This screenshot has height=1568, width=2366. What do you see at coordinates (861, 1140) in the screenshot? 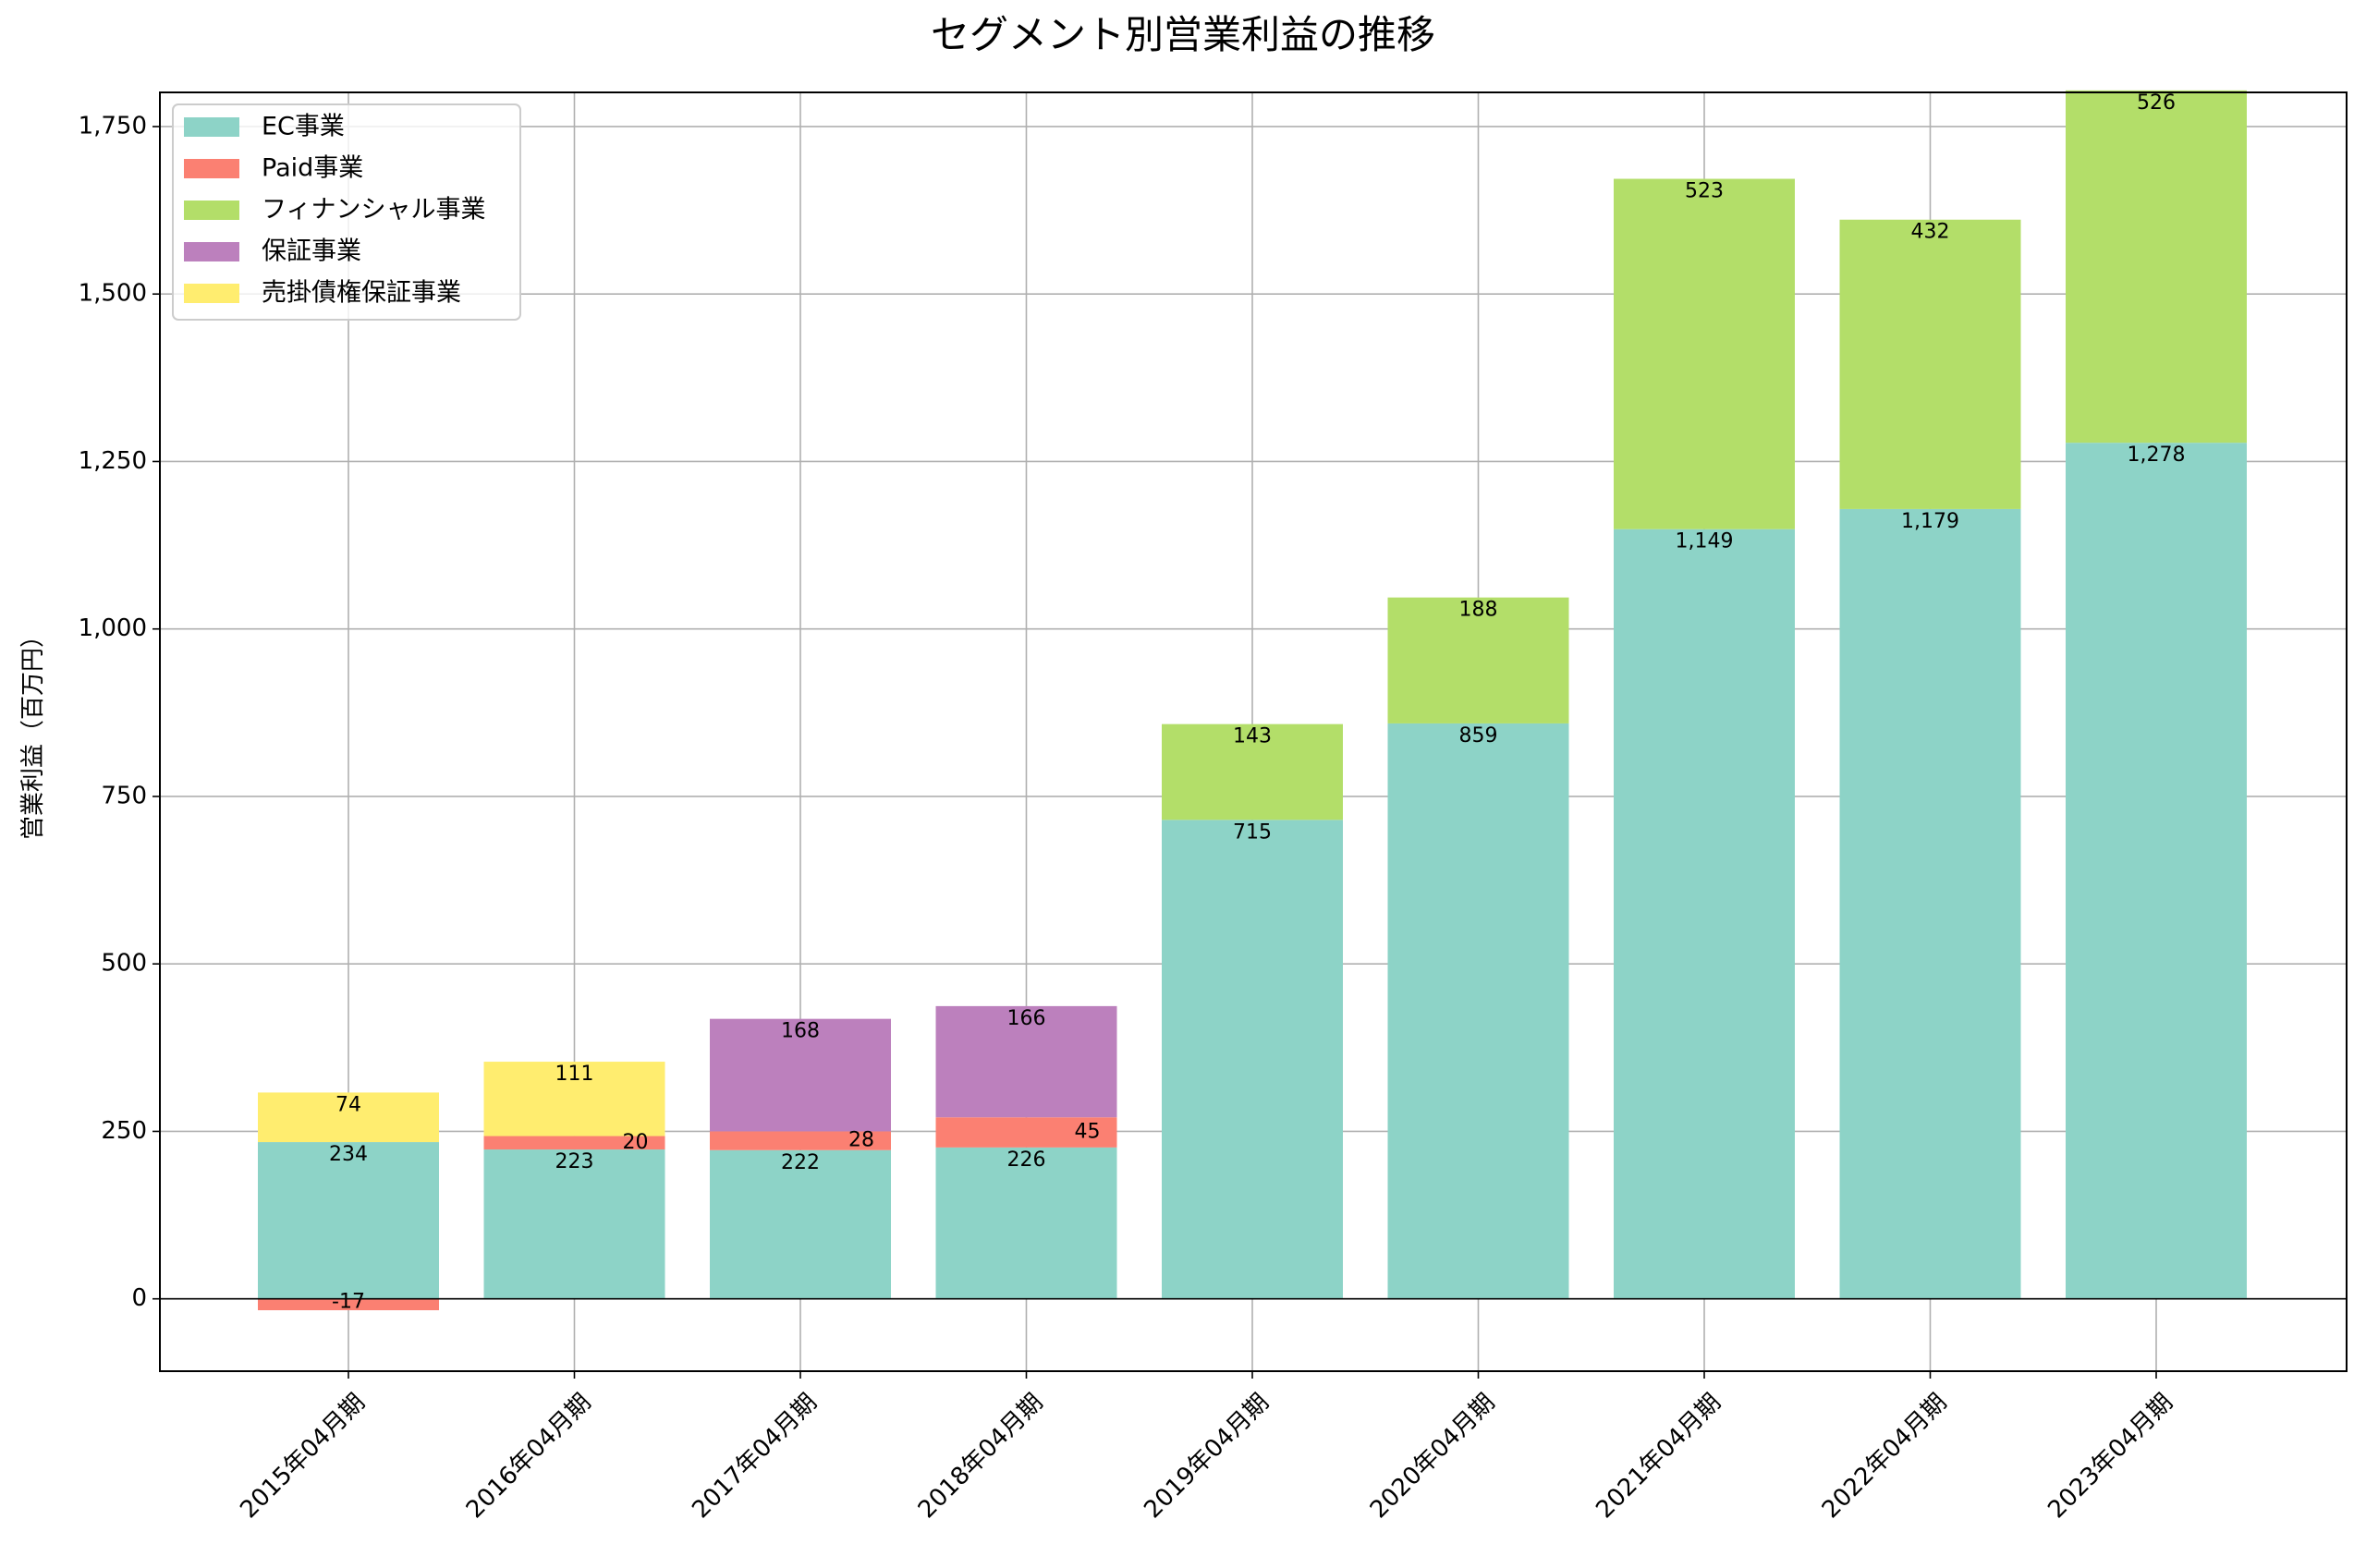
I see `data-label: 28` at bounding box center [861, 1140].